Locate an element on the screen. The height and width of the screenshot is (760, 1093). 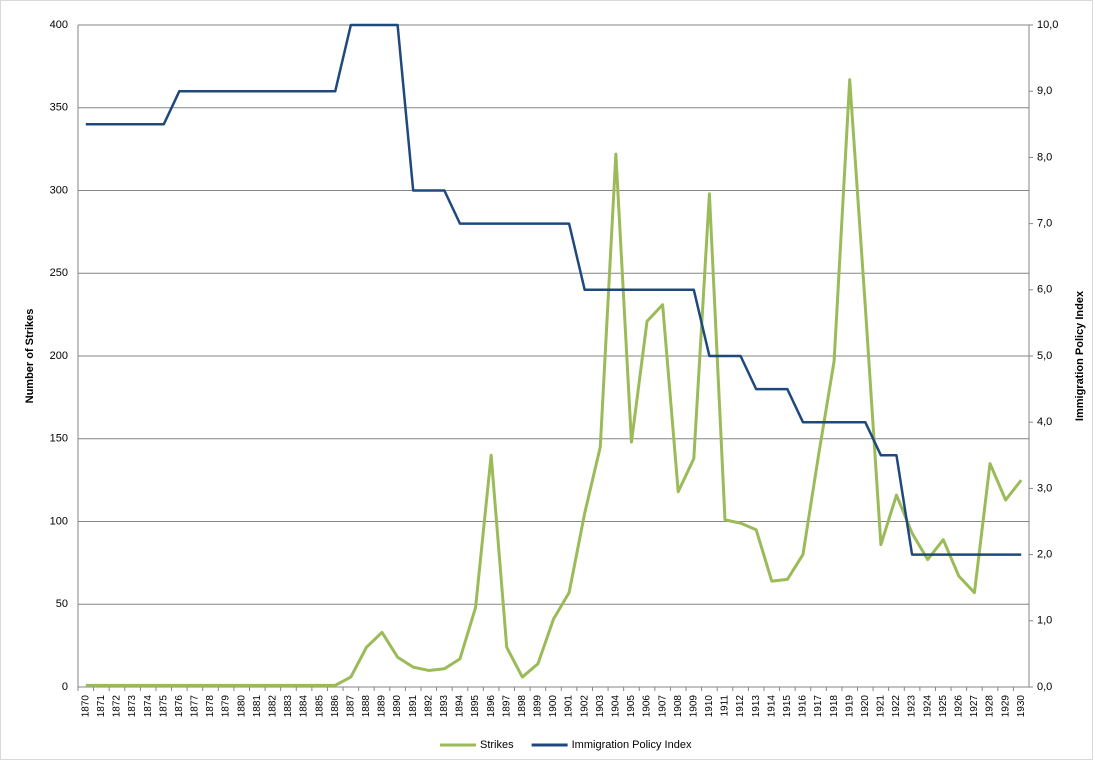
x-tick-label: 1890 is located at coordinates (397, 706).